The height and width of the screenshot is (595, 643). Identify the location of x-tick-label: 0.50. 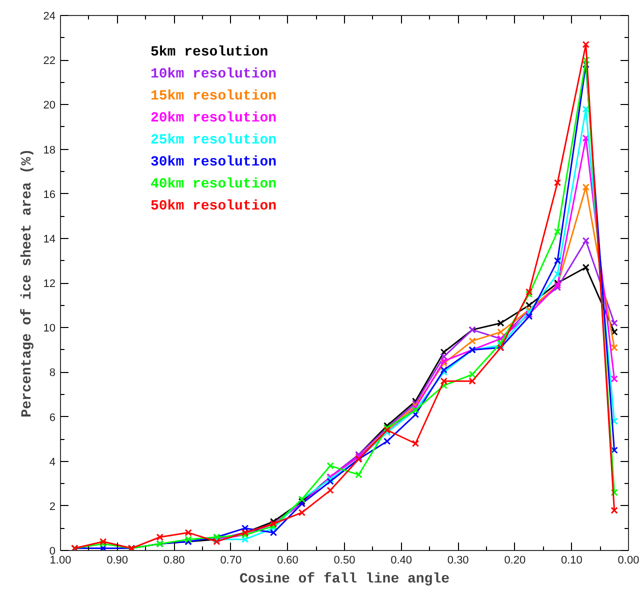
(345, 560).